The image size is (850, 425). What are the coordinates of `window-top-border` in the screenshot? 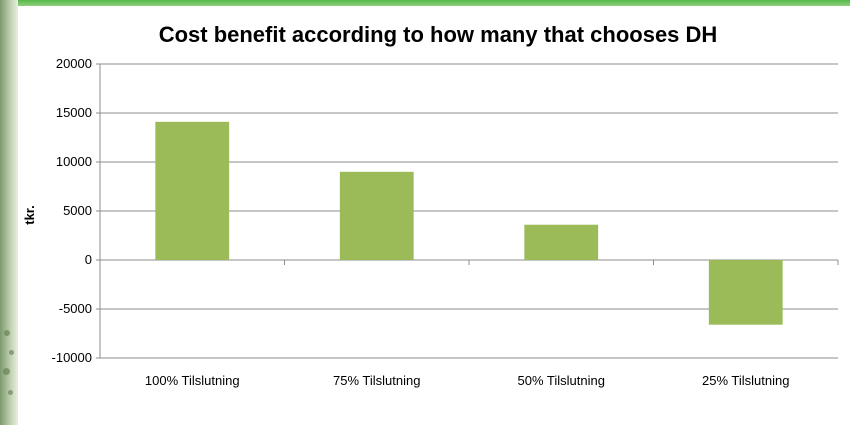 It's located at (425, 3).